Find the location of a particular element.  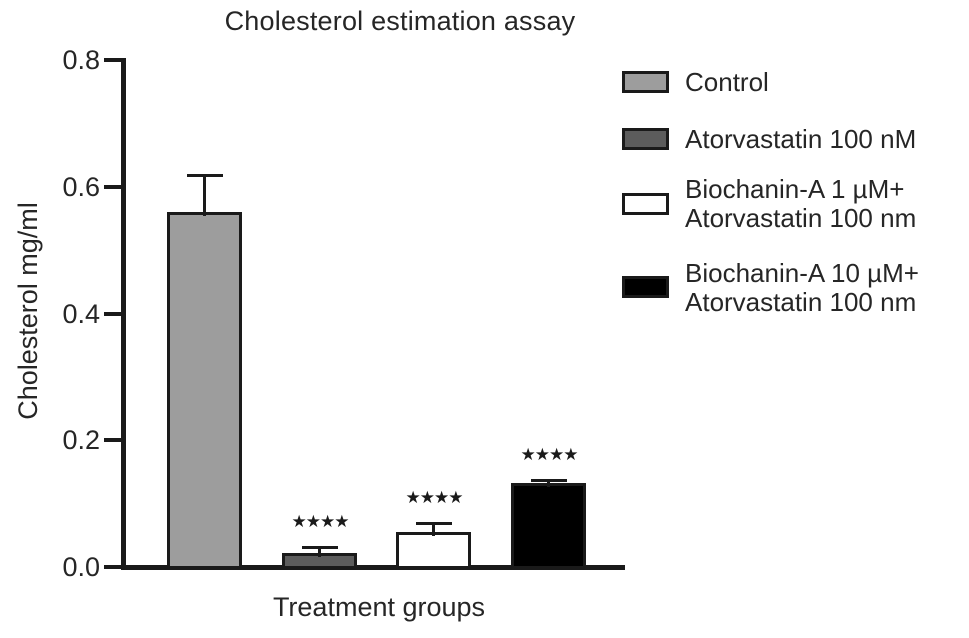

y-tick-label: 0.4 is located at coordinates (81, 314).